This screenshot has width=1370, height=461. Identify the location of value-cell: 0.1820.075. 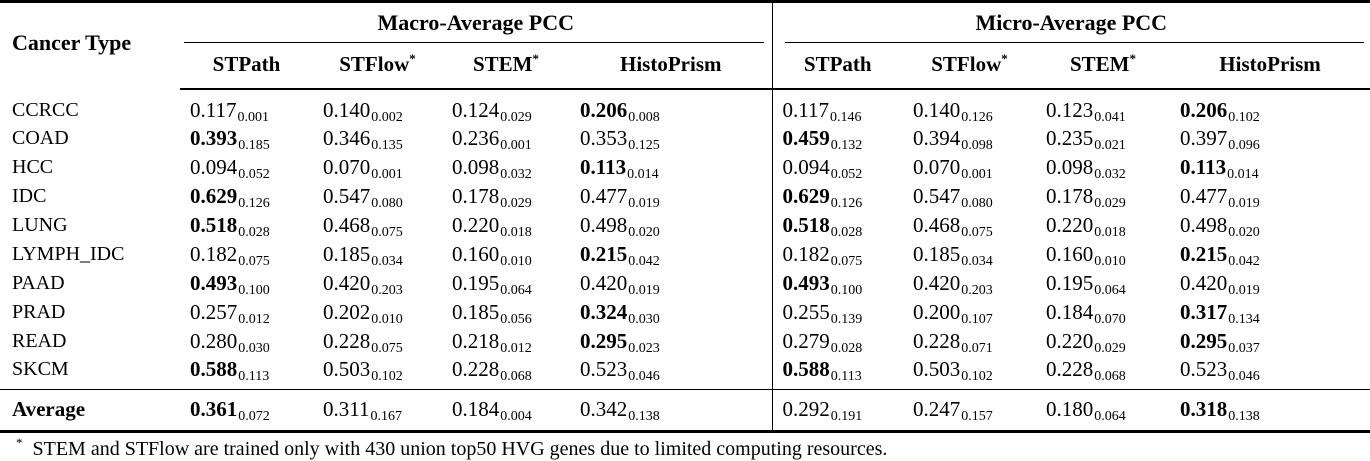
(246, 254).